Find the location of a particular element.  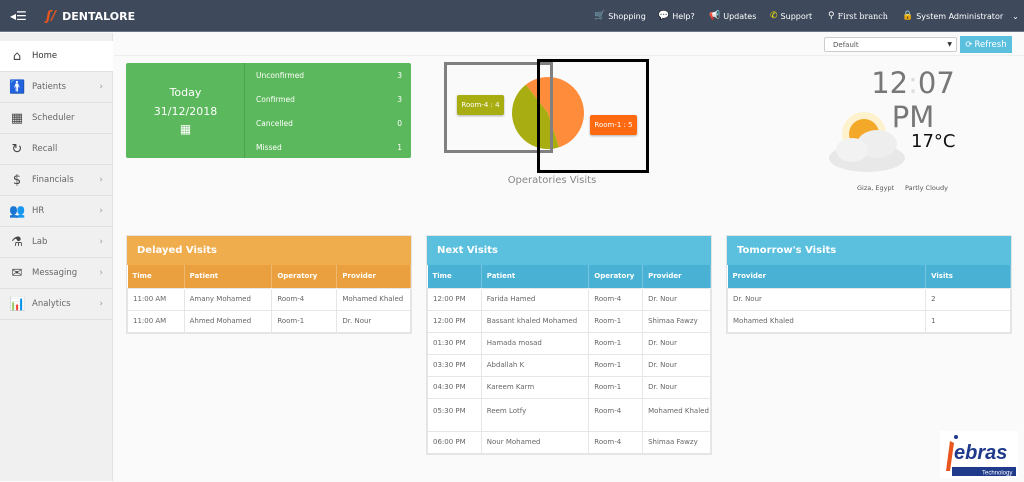

highlight-box-gray is located at coordinates (498, 107).